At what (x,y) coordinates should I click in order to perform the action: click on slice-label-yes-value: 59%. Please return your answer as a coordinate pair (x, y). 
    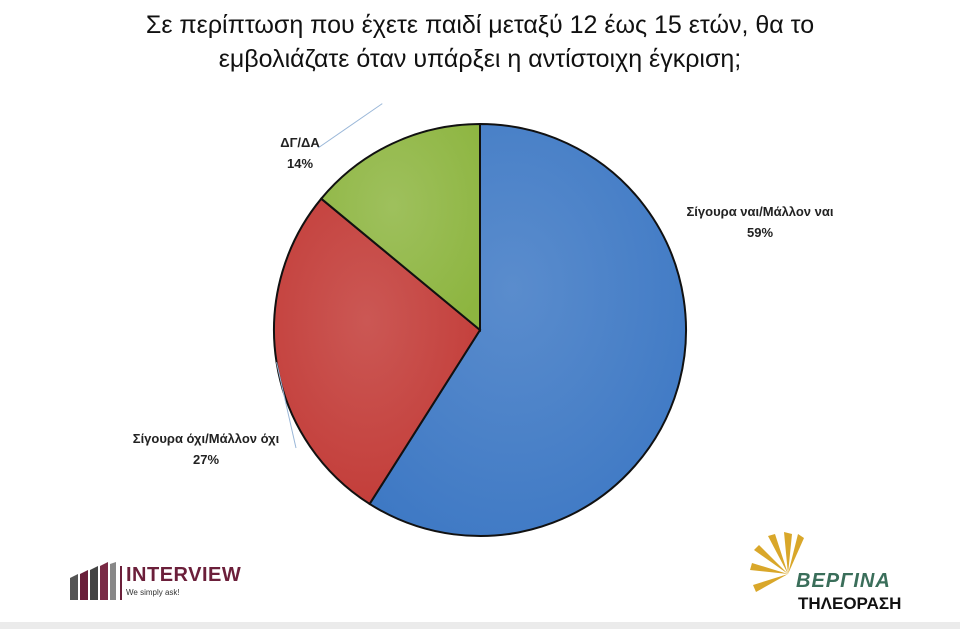
    Looking at the image, I should click on (760, 232).